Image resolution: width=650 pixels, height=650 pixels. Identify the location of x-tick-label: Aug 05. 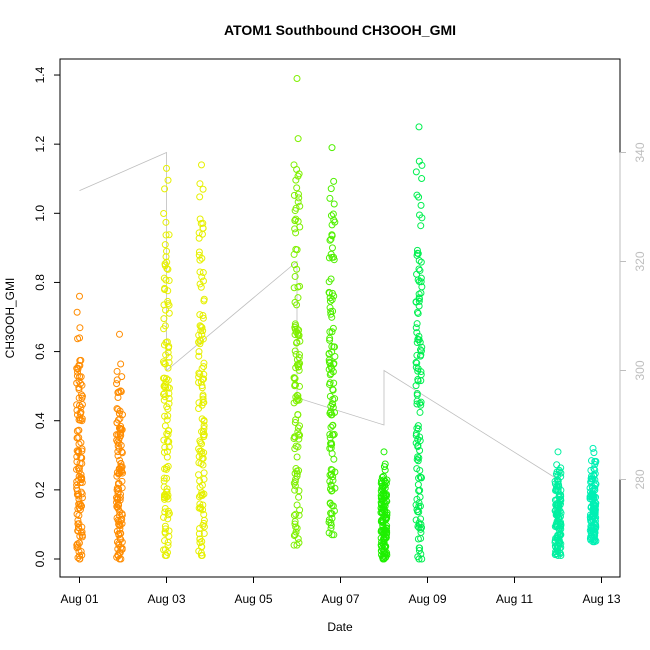
(253, 599).